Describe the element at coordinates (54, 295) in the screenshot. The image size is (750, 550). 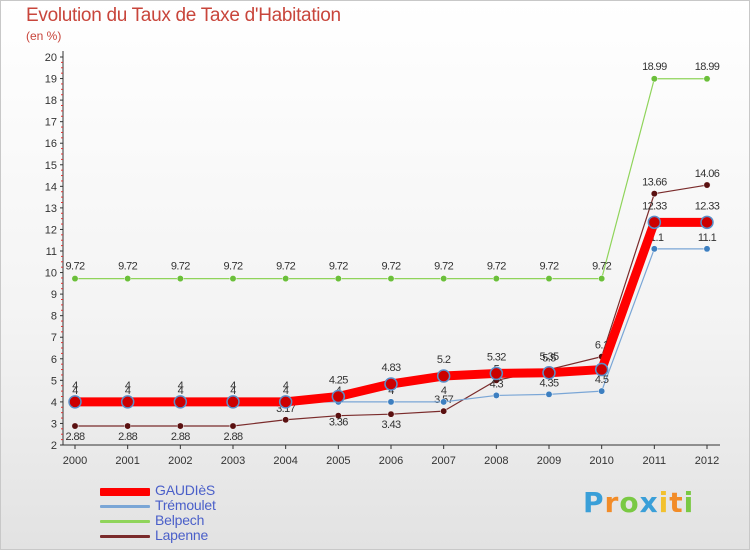
I see `y-tick-label: 9` at that location.